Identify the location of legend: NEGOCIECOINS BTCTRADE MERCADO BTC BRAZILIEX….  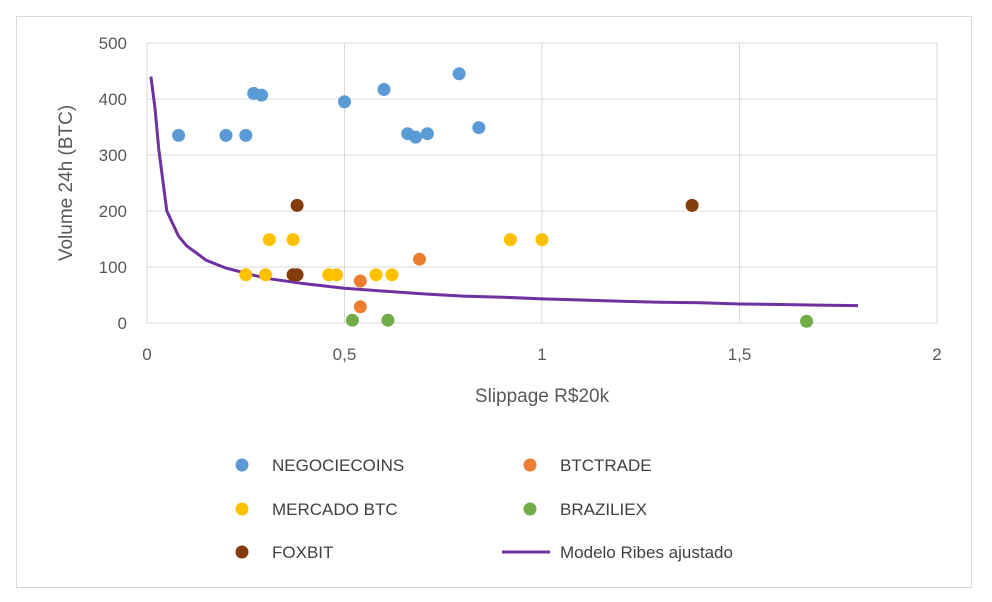
(484, 509).